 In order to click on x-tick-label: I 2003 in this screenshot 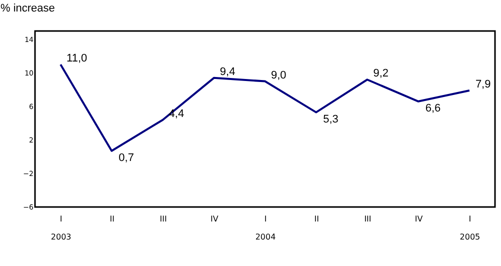, I will do `click(61, 228)`.